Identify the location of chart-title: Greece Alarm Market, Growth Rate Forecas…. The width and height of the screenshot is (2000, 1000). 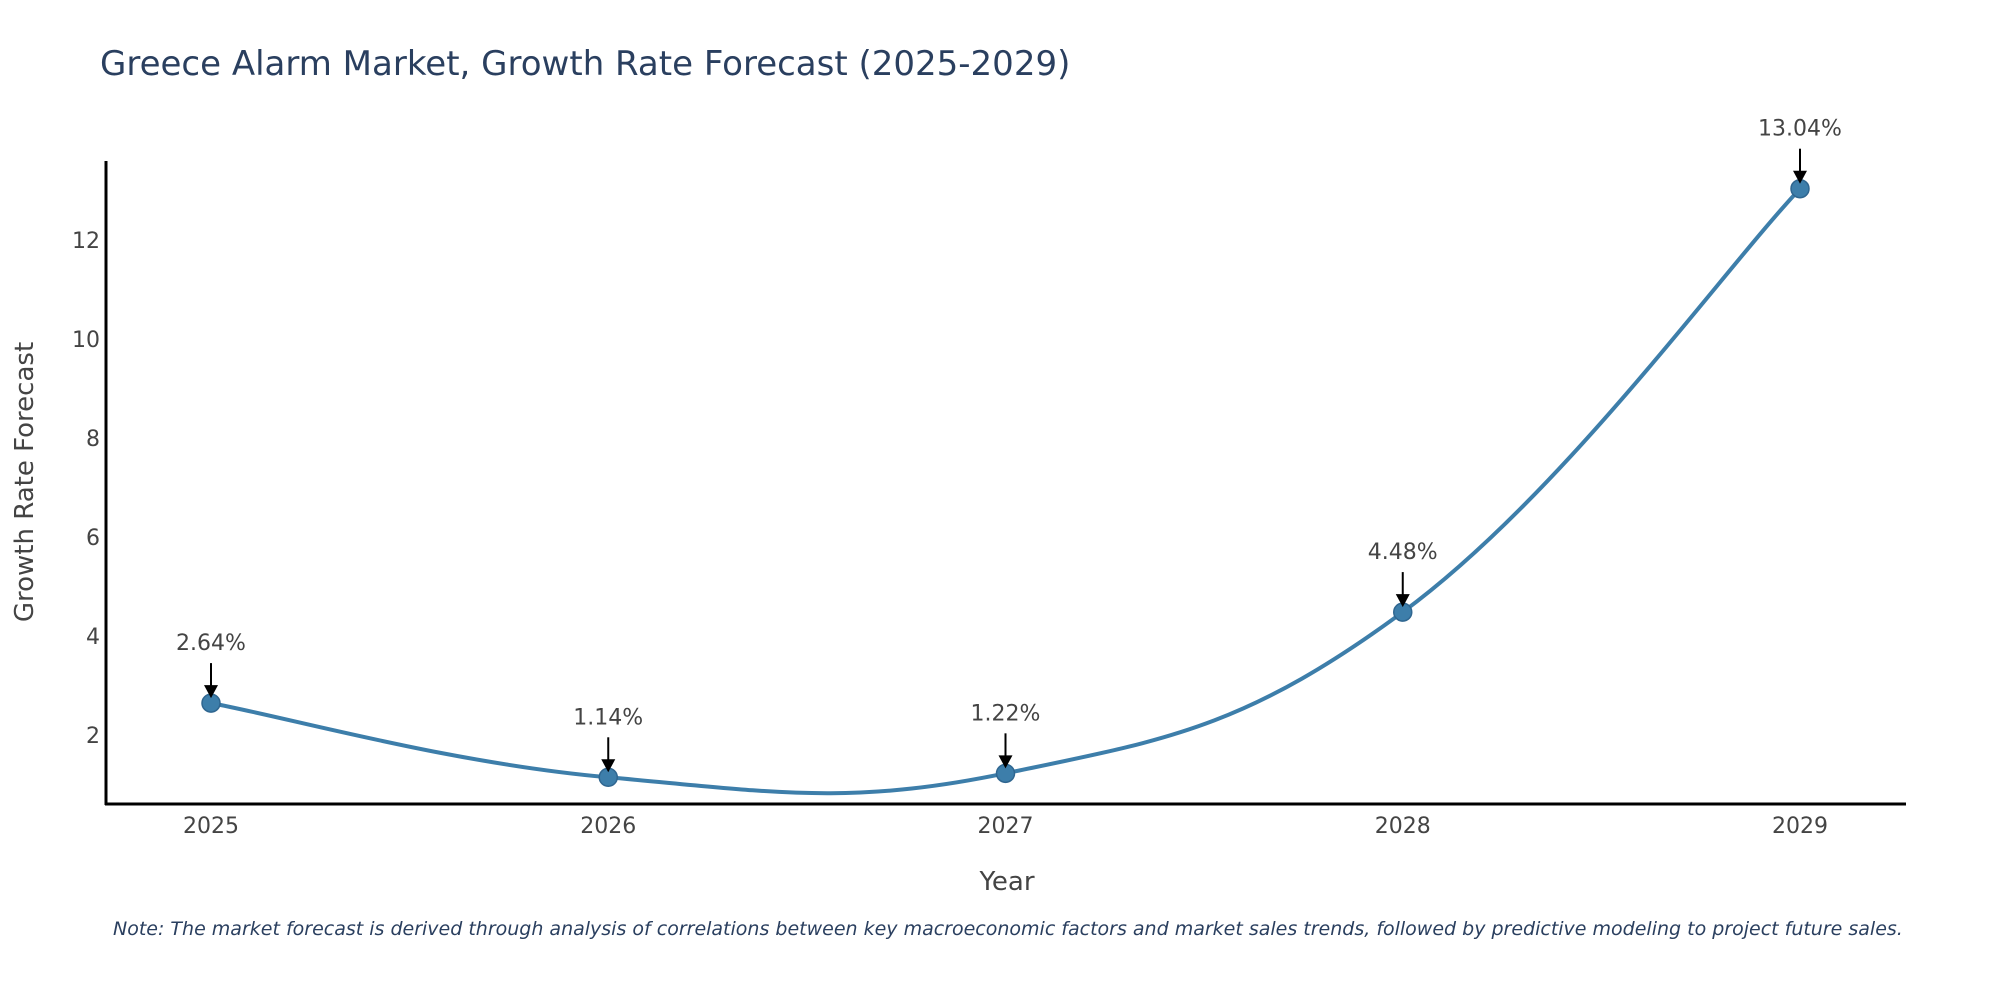
(585, 64).